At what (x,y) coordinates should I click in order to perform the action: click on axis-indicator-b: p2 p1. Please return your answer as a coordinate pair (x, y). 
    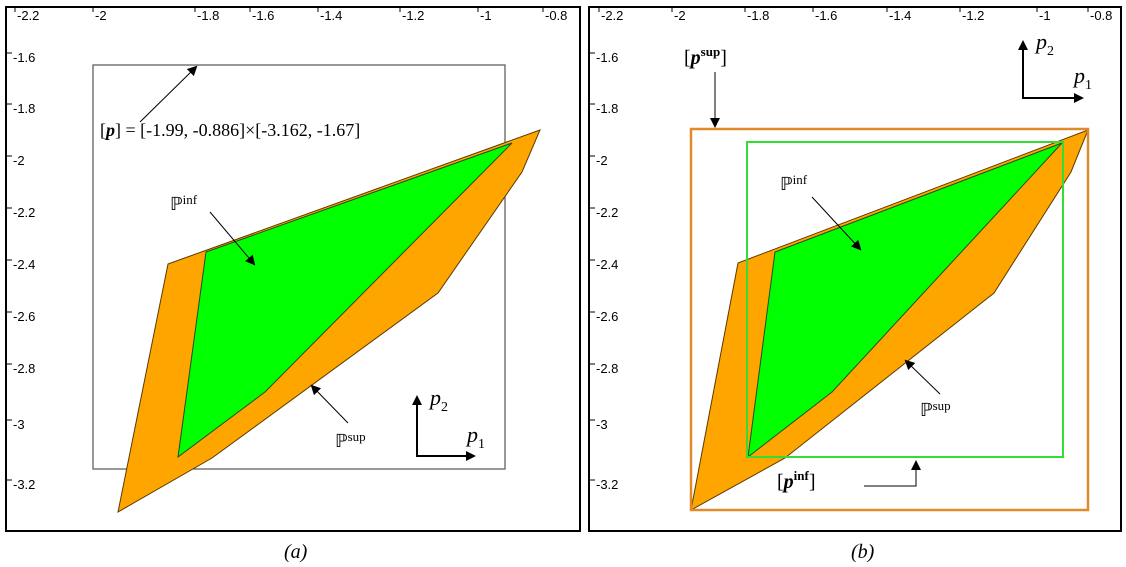
    Looking at the image, I should click on (1055, 66).